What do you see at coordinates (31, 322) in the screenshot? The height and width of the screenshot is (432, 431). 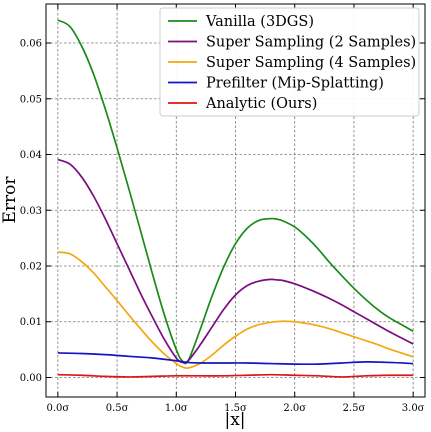 I see `y-tick-label: 0.01` at bounding box center [31, 322].